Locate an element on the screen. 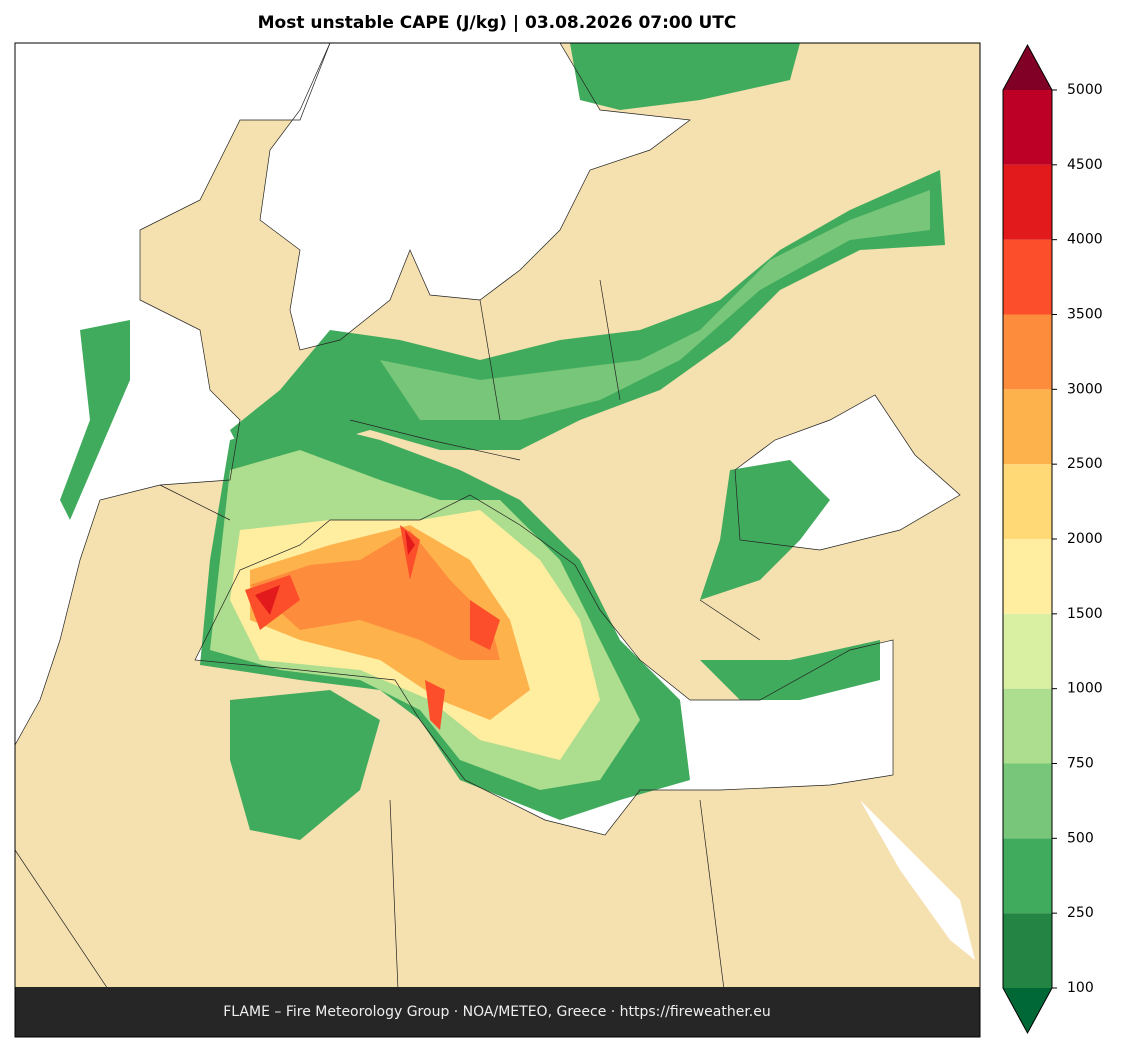 The image size is (1124, 1052). colorbar-under is located at coordinates (1027, 1010).